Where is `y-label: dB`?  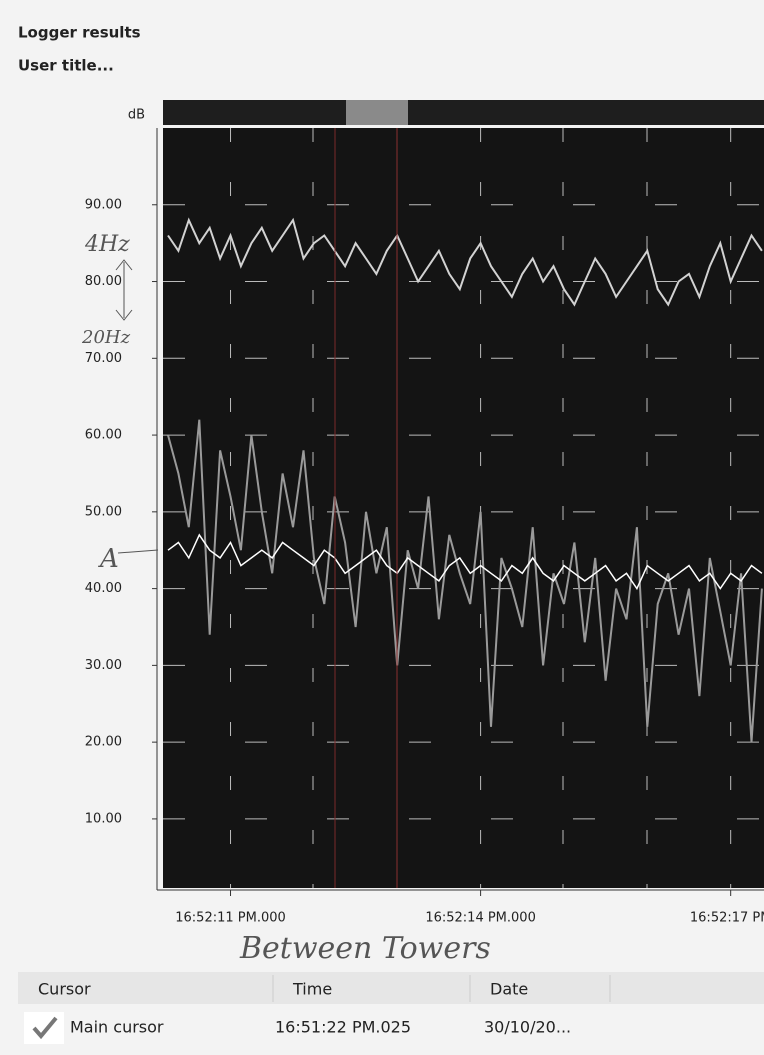
y-label: dB is located at coordinates (136, 115).